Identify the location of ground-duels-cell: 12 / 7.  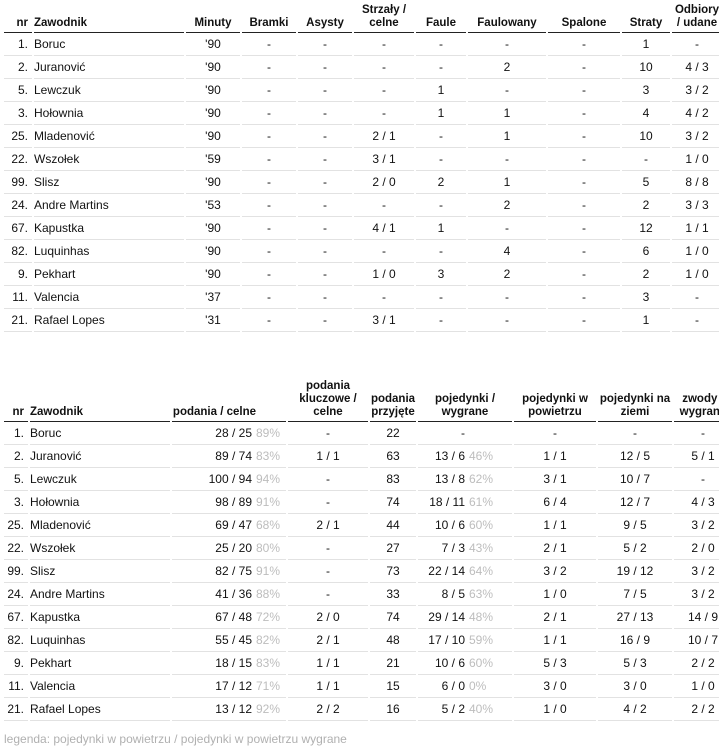
(635, 502).